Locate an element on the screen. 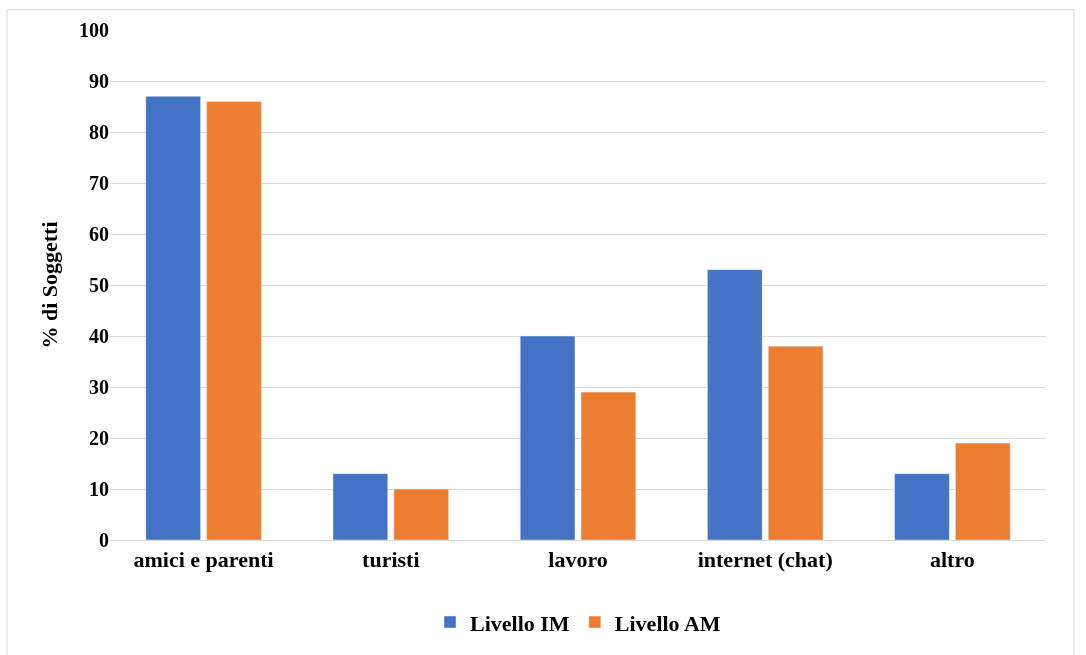  y-tick-label: 60 is located at coordinates (99, 234).